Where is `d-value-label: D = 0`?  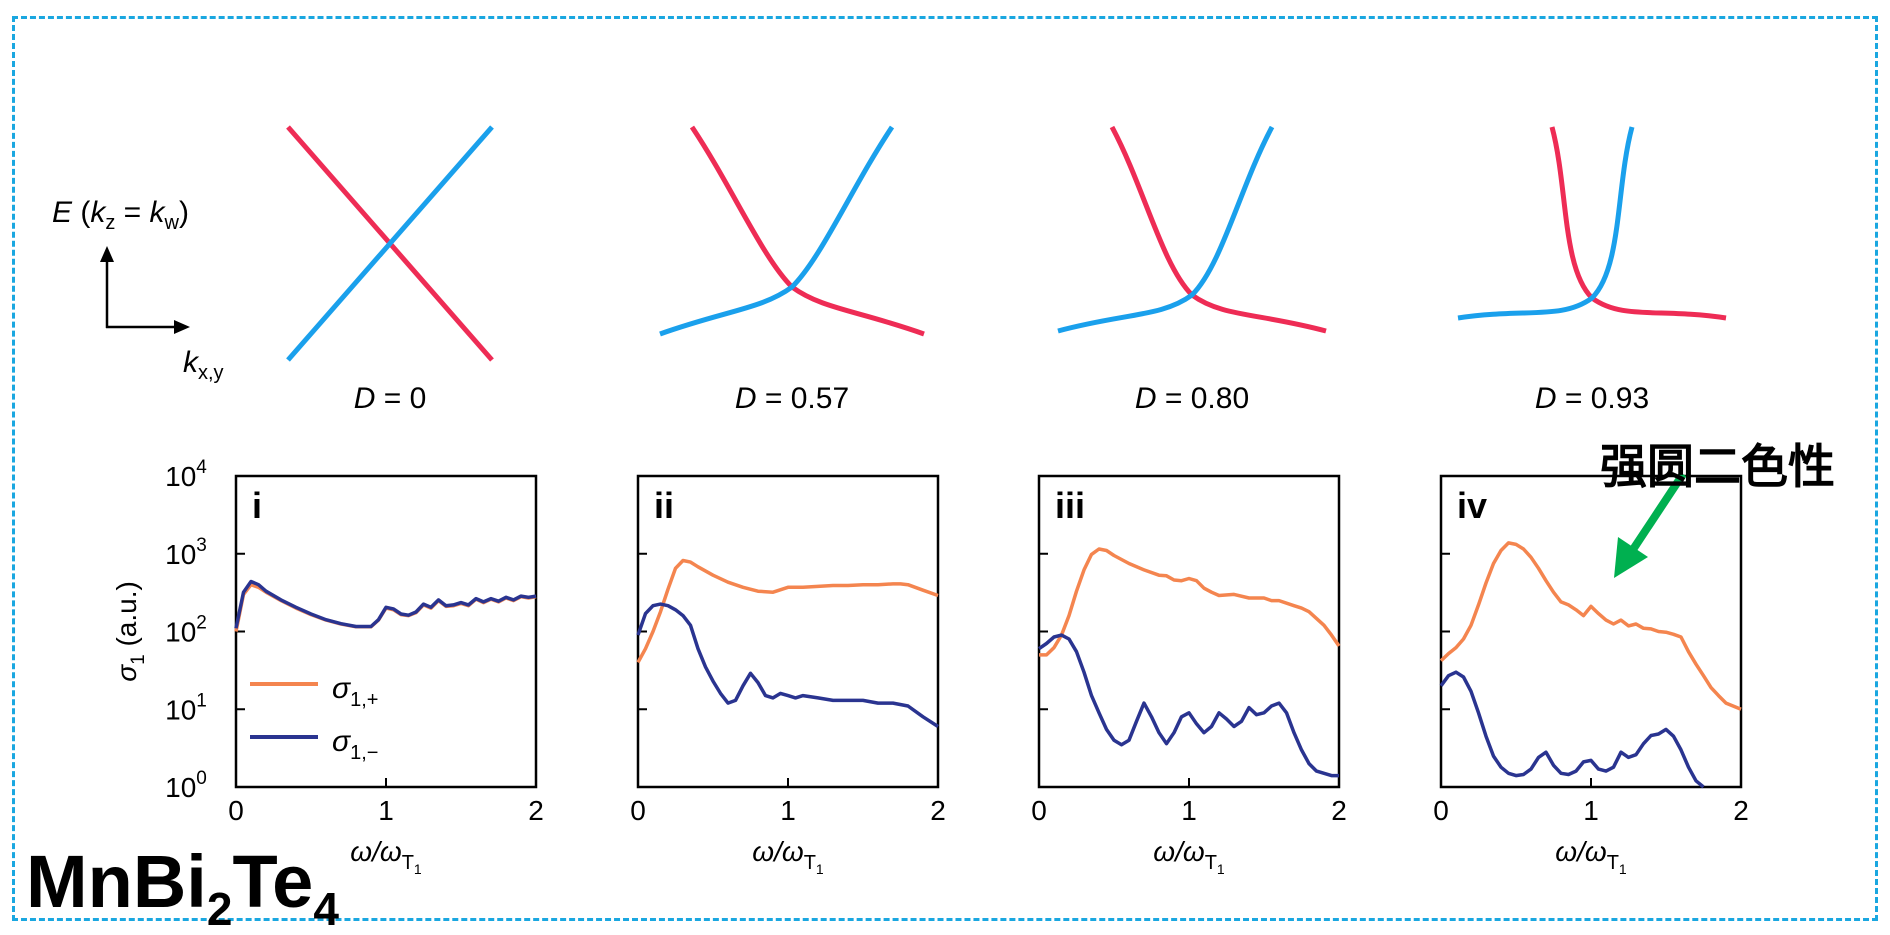
d-value-label: D = 0 is located at coordinates (390, 398).